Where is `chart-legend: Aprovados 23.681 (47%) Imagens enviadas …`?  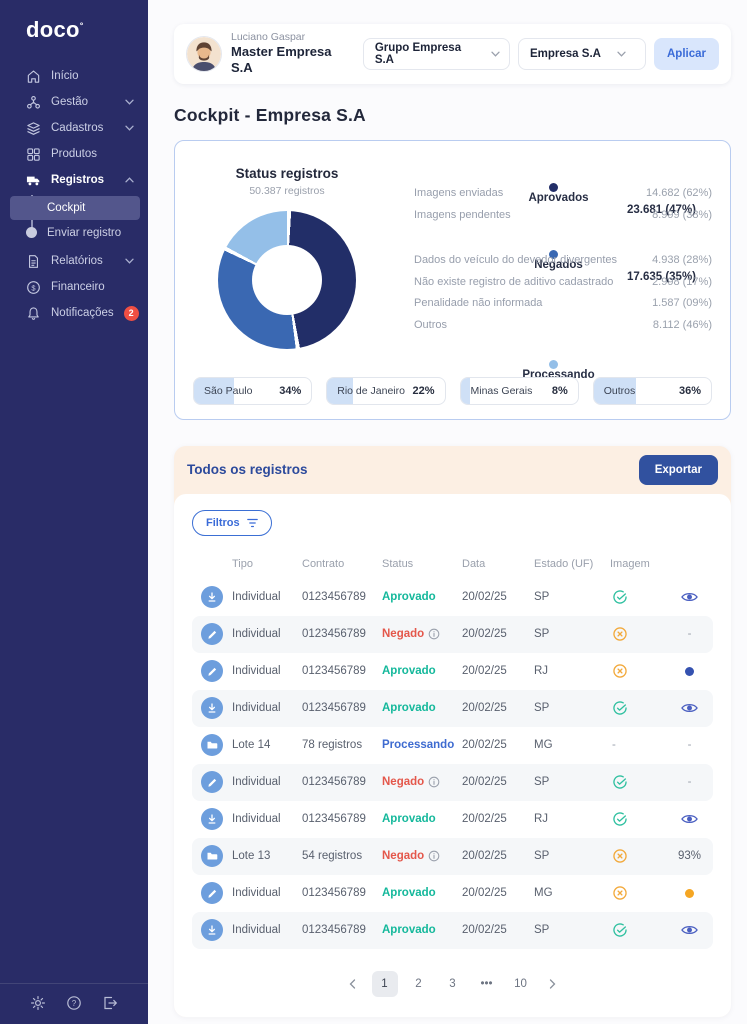 chart-legend: Aprovados 23.681 (47%) Imagens enviadas … is located at coordinates (546, 274).